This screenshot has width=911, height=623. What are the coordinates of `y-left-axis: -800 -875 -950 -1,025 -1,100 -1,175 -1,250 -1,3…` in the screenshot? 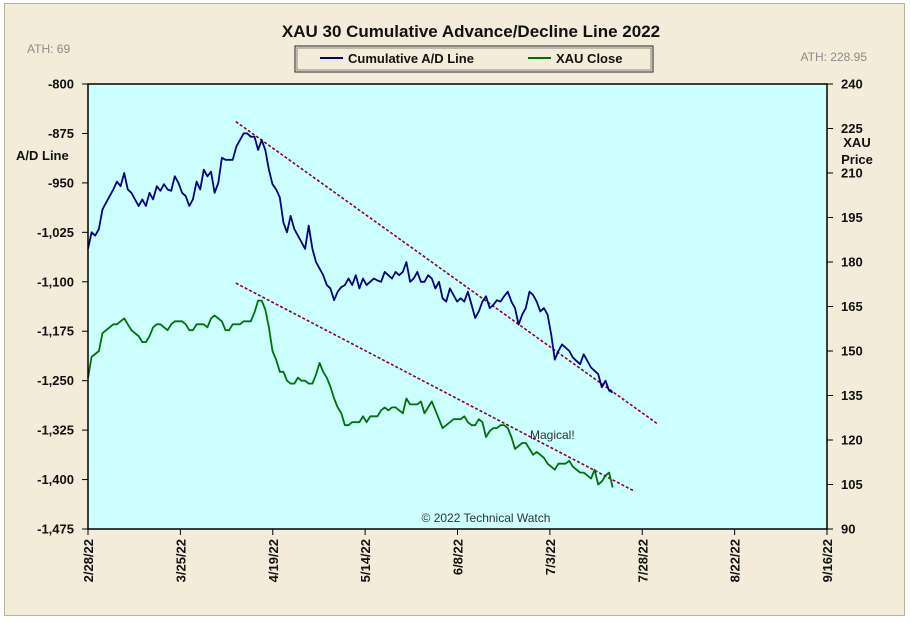 It's located at (62, 307).